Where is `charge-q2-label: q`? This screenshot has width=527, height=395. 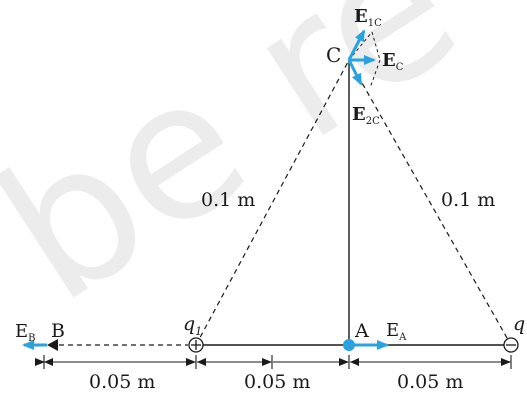
charge-q2-label: q is located at coordinates (519, 324).